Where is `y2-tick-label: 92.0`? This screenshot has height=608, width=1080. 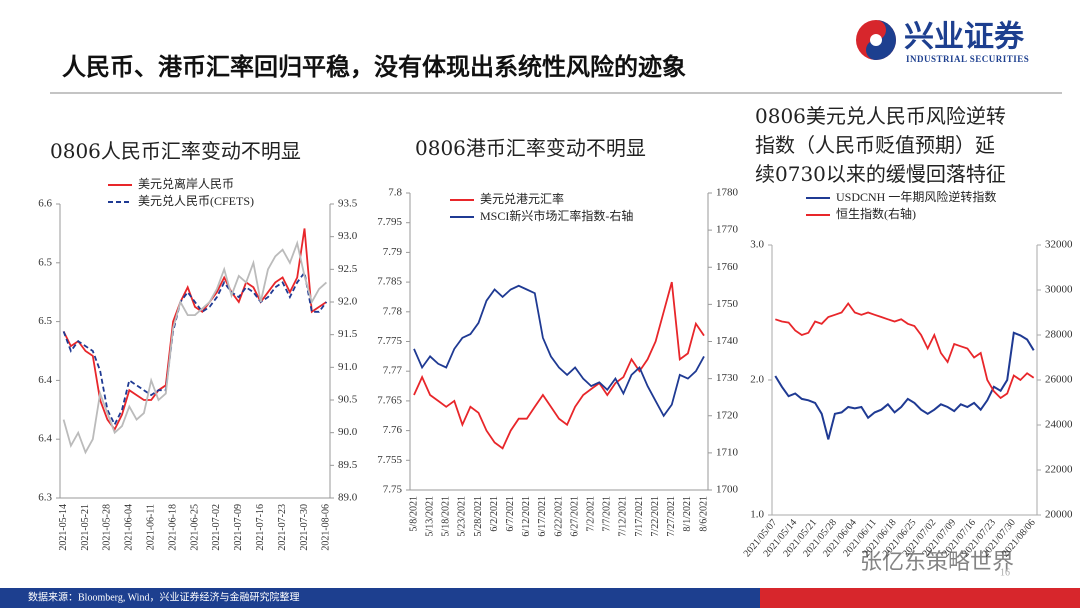
y2-tick-label: 92.0 is located at coordinates (348, 302).